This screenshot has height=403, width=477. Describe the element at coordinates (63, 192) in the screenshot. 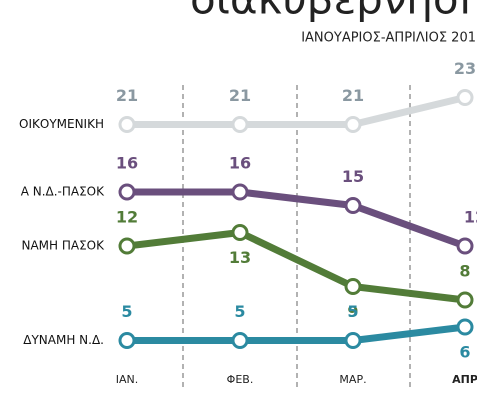

I see `legend-label: Α Ν.Δ.-ΠΑΣΟΚ` at that location.